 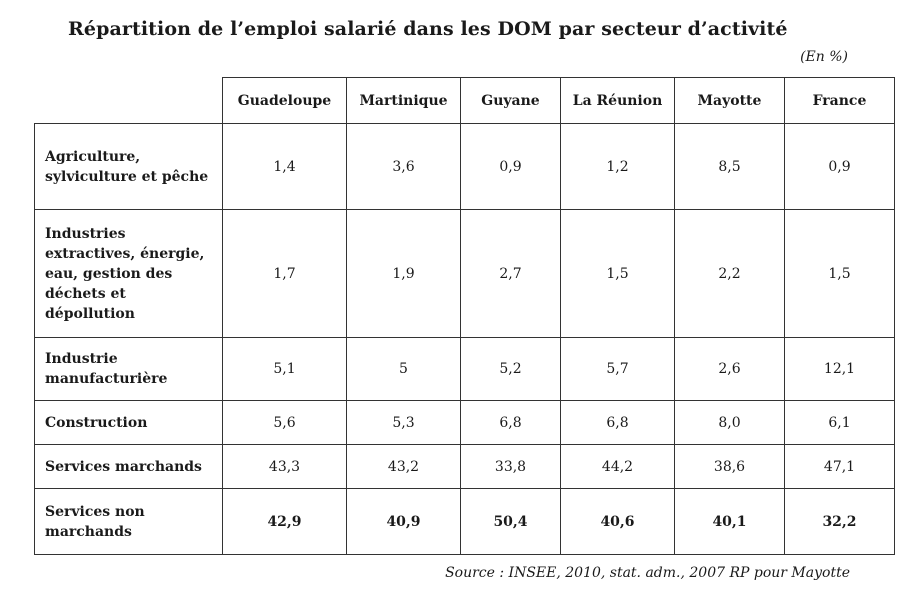 I want to click on table-cell: 44,2, so click(x=617, y=466).